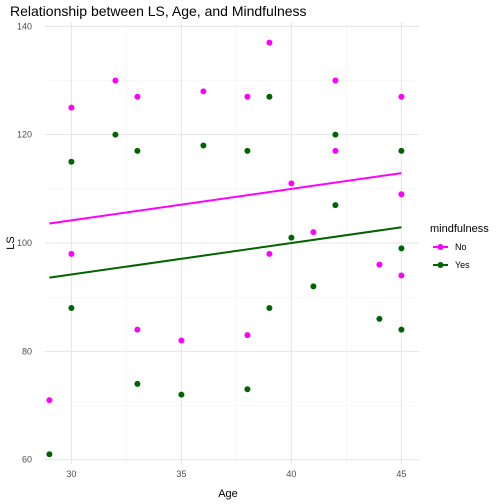 The width and height of the screenshot is (504, 504). What do you see at coordinates (225, 198) in the screenshot?
I see `fit-line-no` at bounding box center [225, 198].